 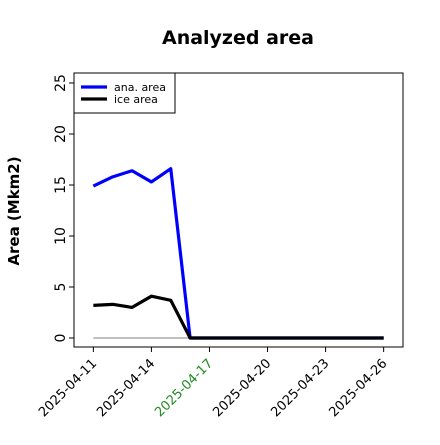 What do you see at coordinates (61, 236) in the screenshot?
I see `y-tick-label: 10` at bounding box center [61, 236].